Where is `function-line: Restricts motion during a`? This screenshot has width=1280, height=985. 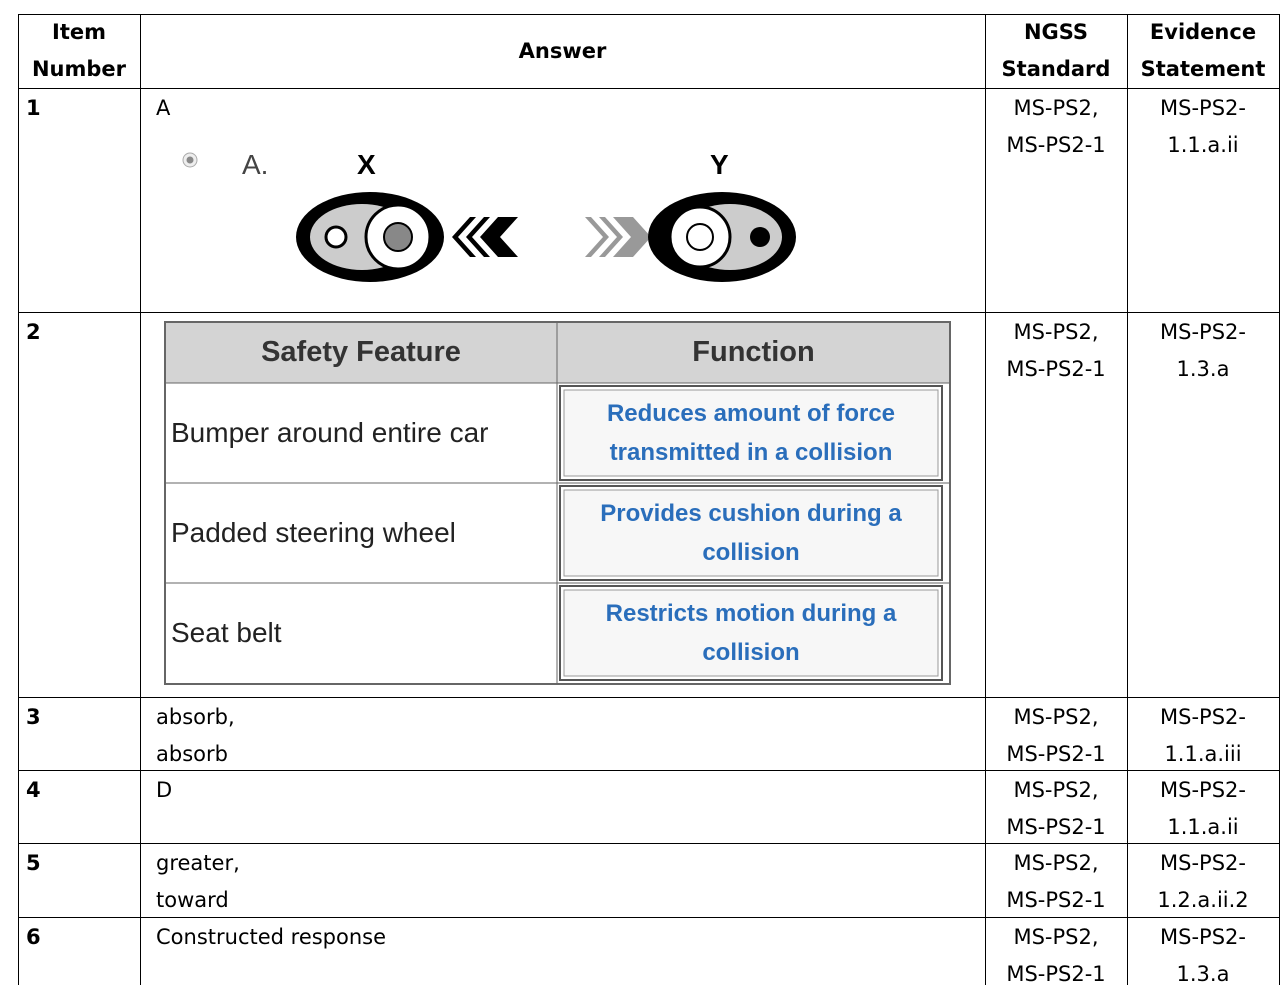
function-line: Restricts motion during a is located at coordinates (751, 613).